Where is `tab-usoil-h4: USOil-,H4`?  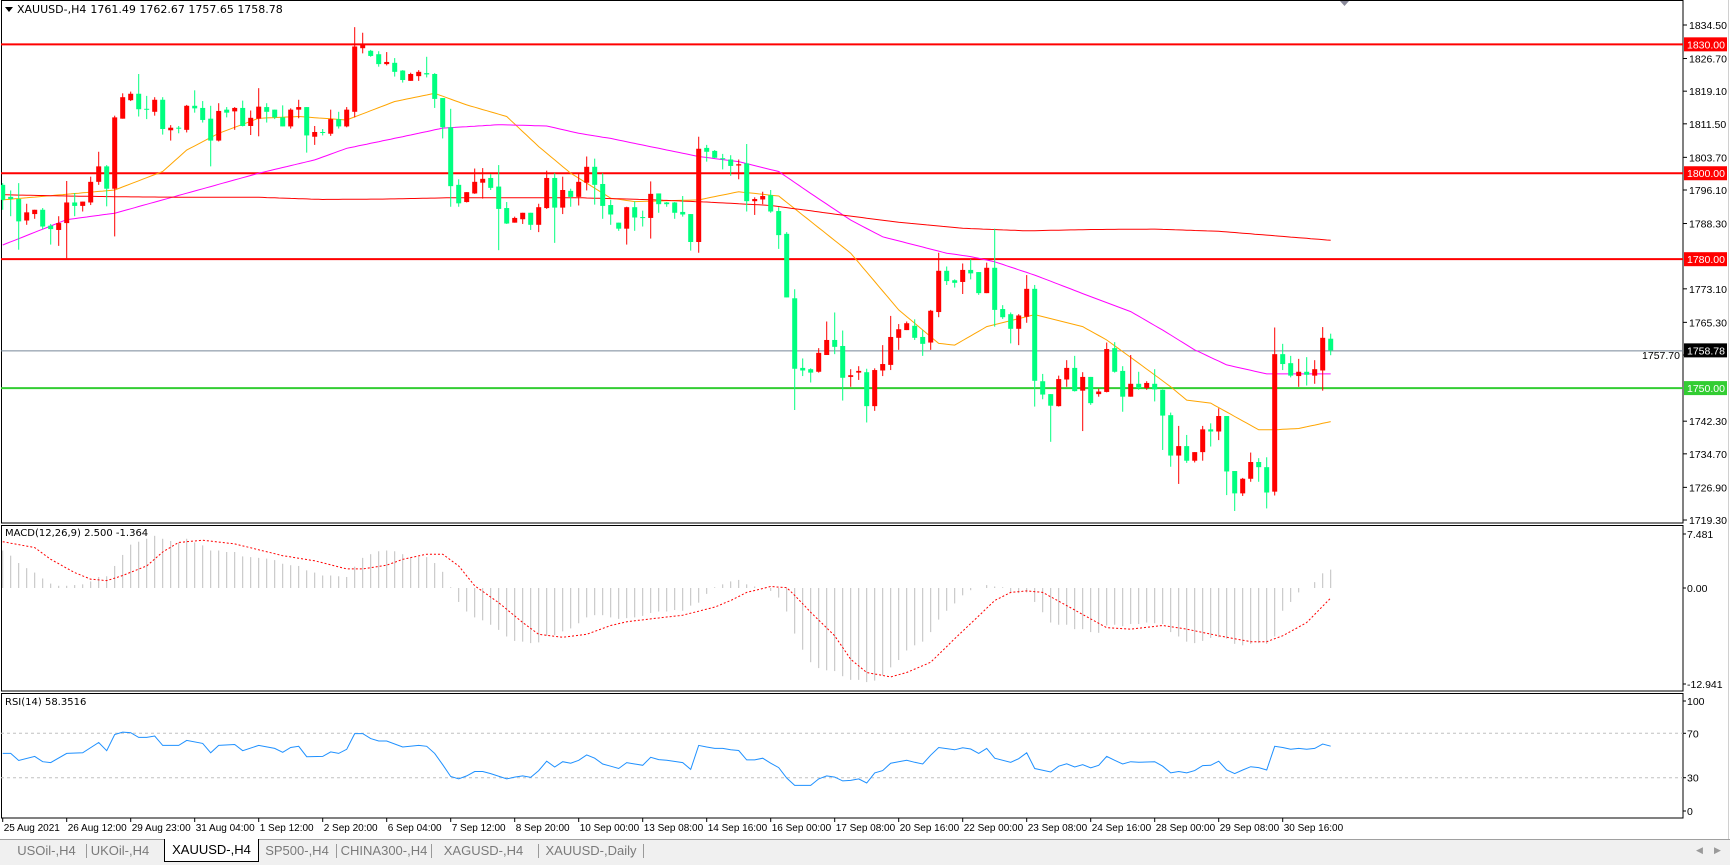
tab-usoil-h4: USOil-,H4 is located at coordinates (46, 850).